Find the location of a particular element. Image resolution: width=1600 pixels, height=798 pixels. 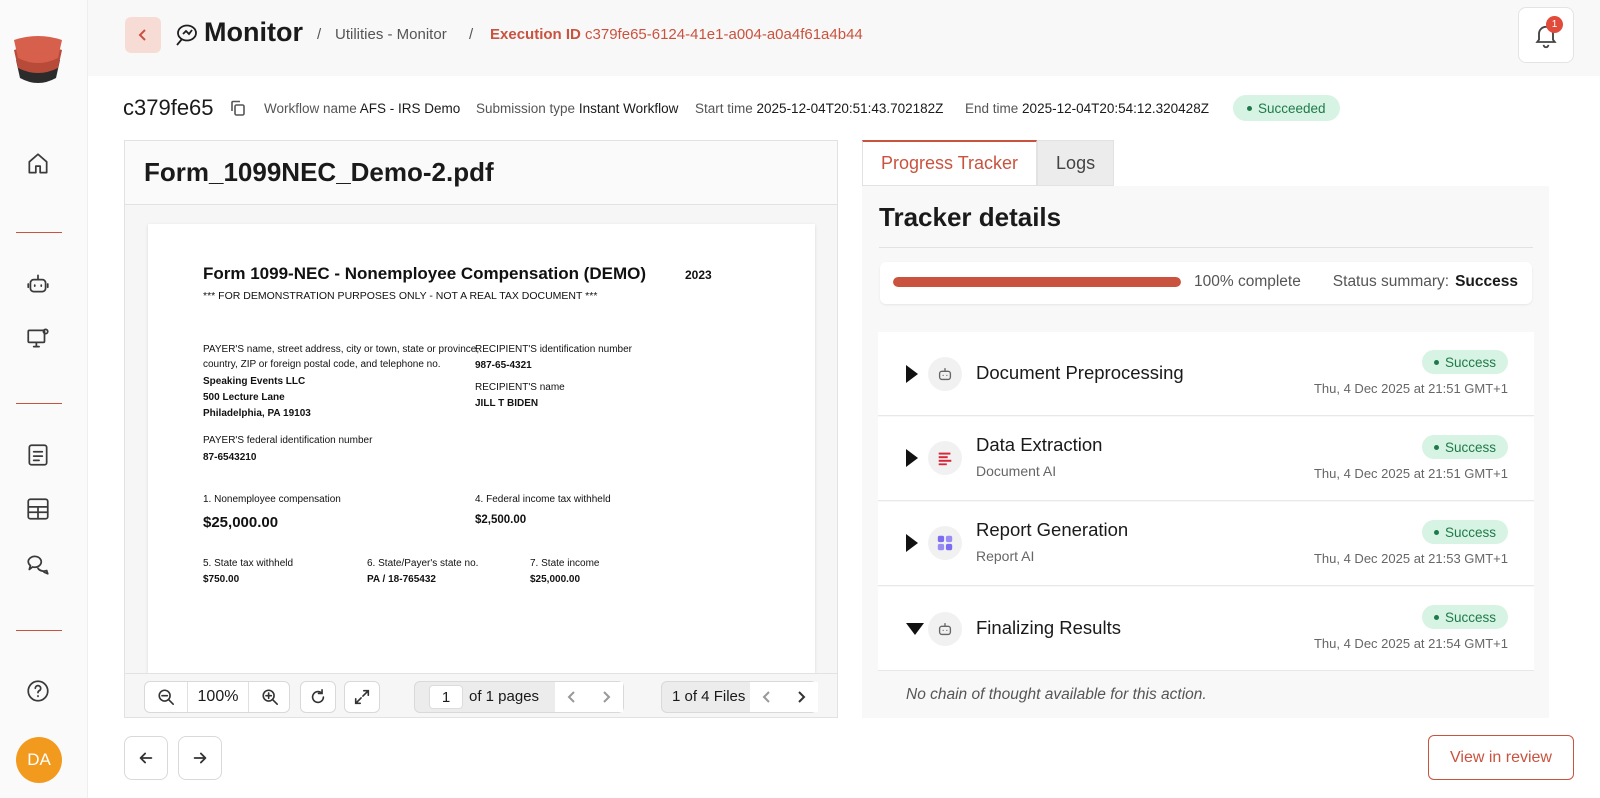

notification-badge: 1 is located at coordinates (1554, 24).